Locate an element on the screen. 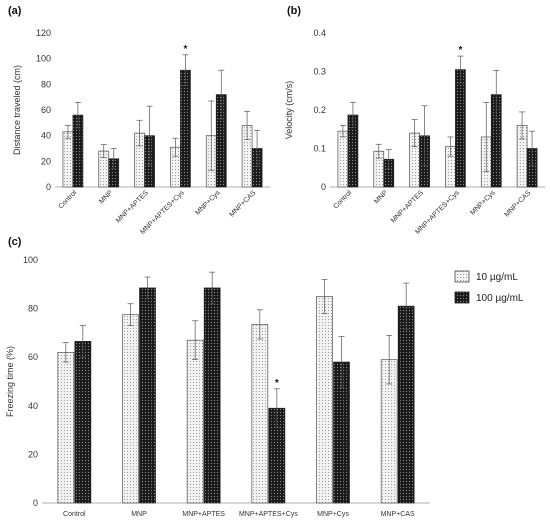 The image size is (550, 521). y-tick-label: 0.2 is located at coordinates (319, 110).